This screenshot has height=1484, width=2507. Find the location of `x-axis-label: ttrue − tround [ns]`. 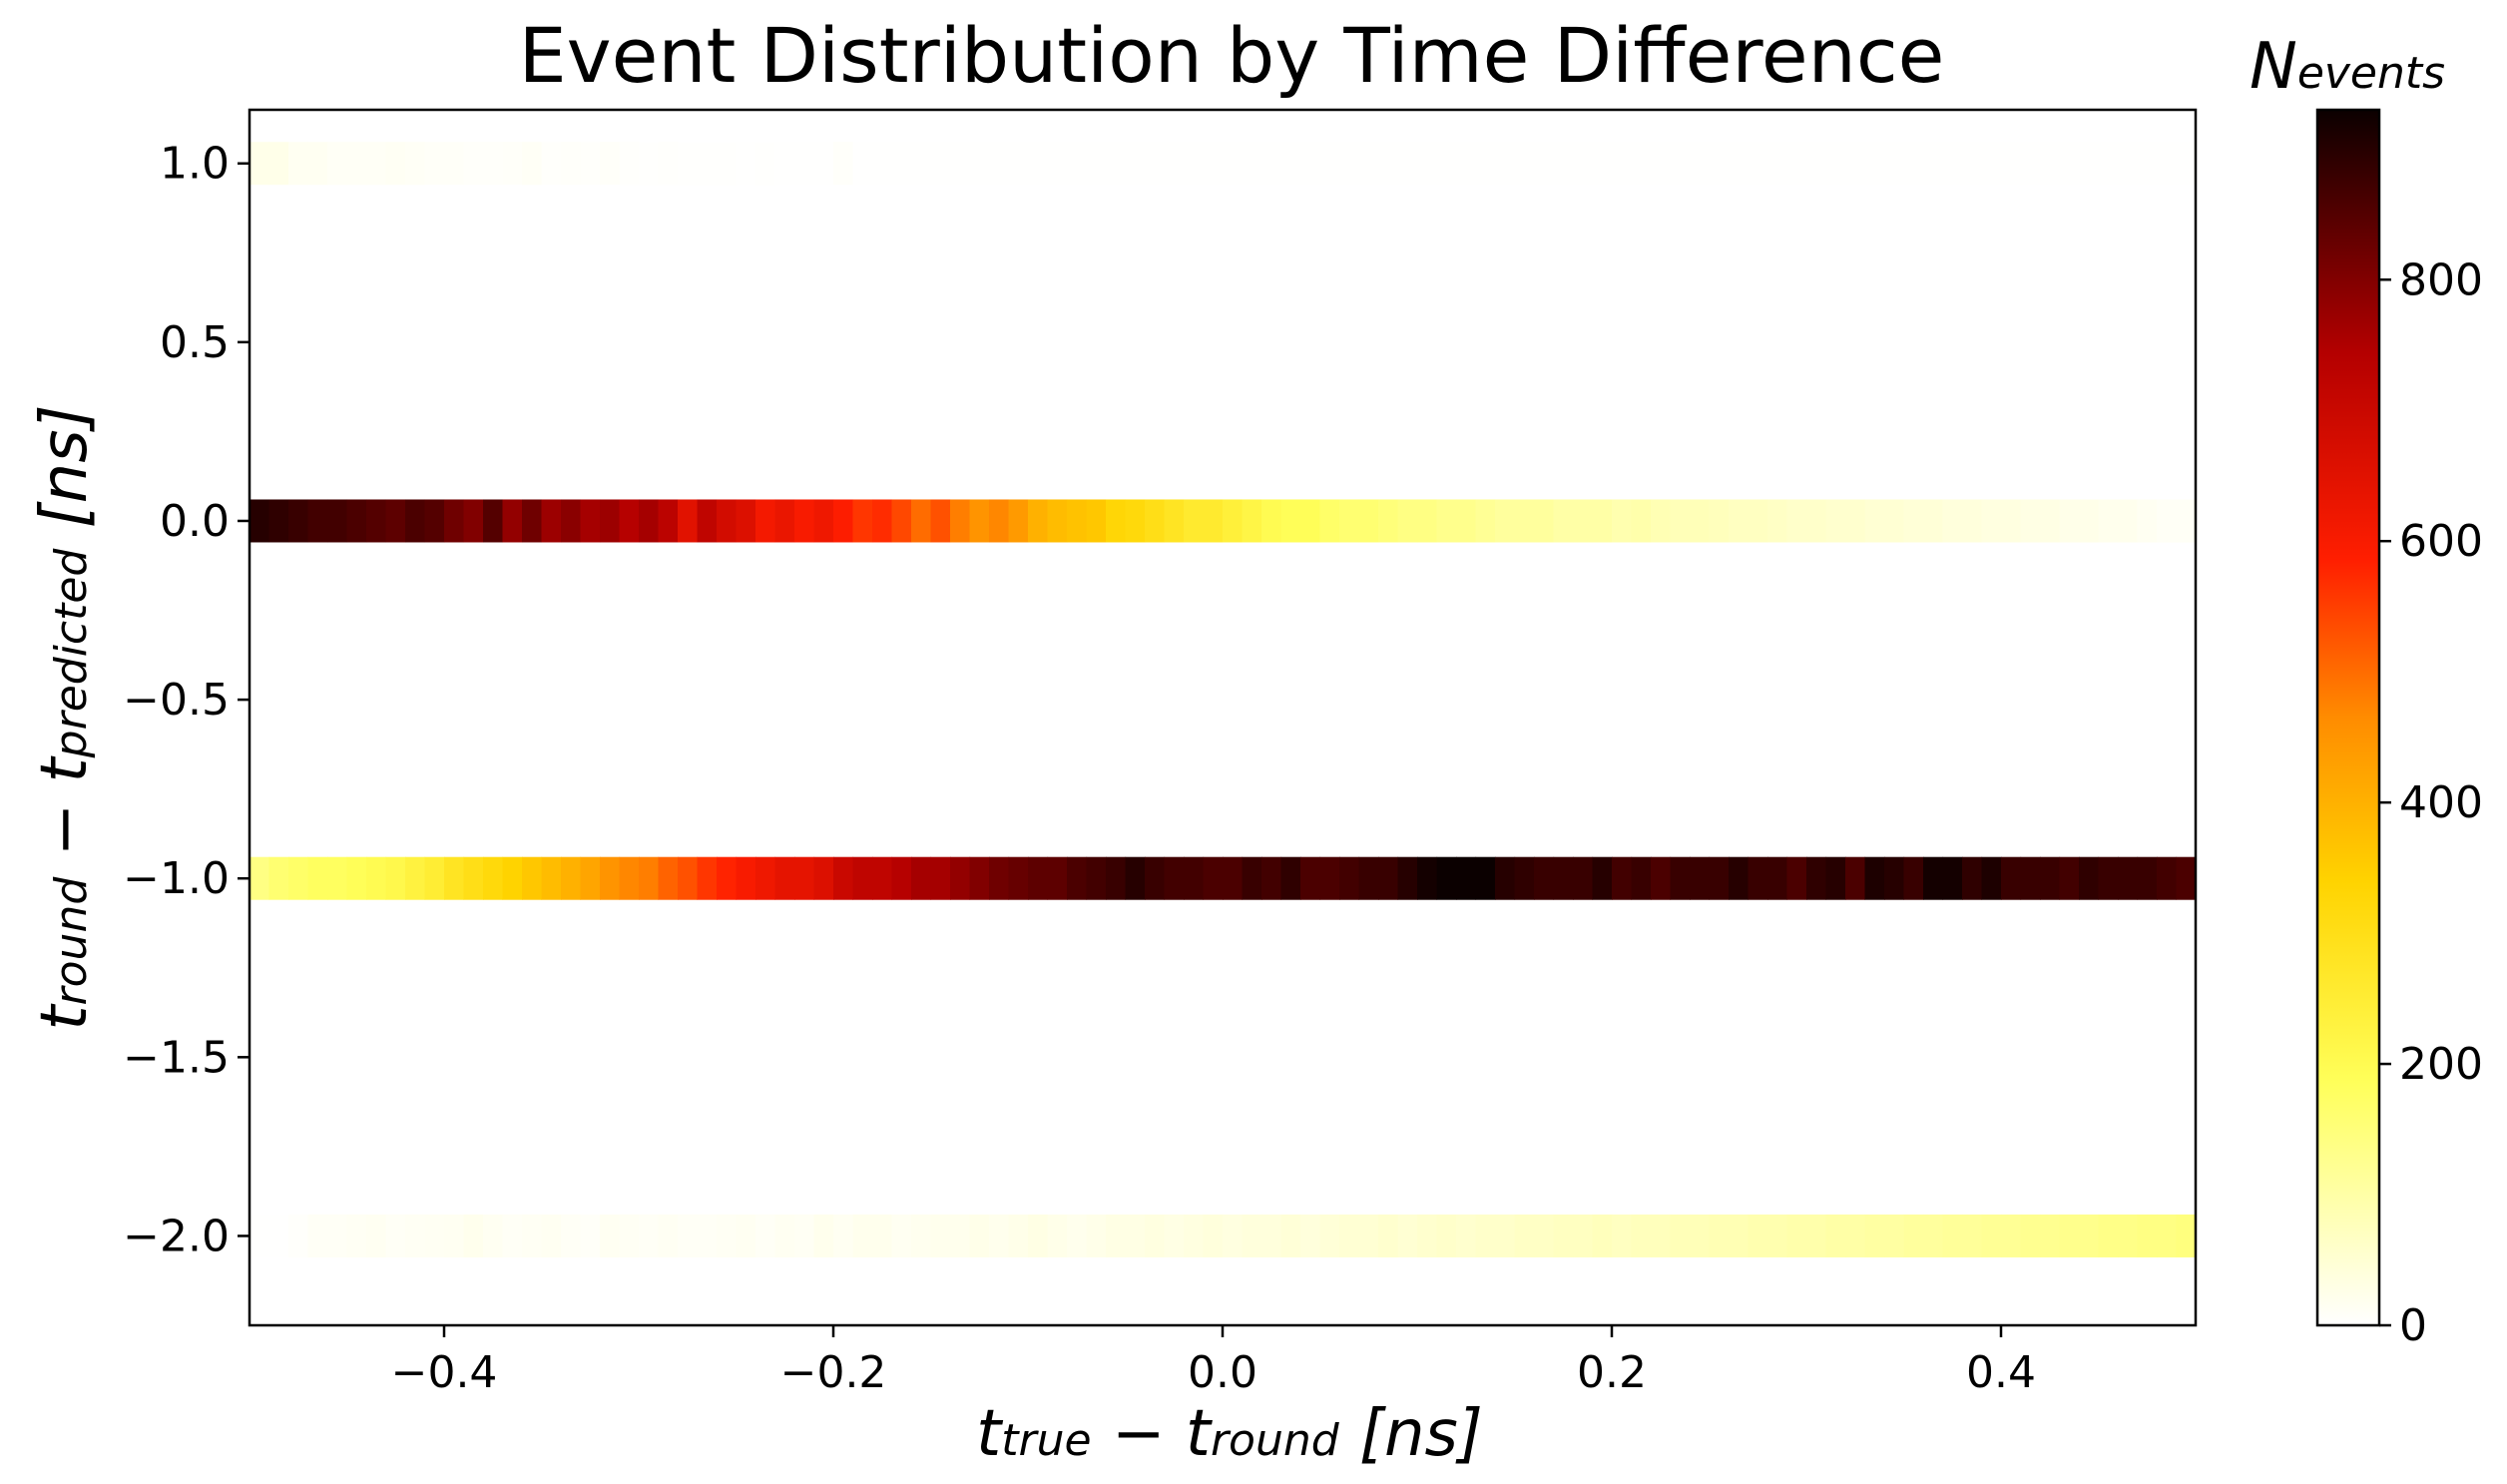

x-axis-label: ttrue − tround [ns] is located at coordinates (1229, 1434).